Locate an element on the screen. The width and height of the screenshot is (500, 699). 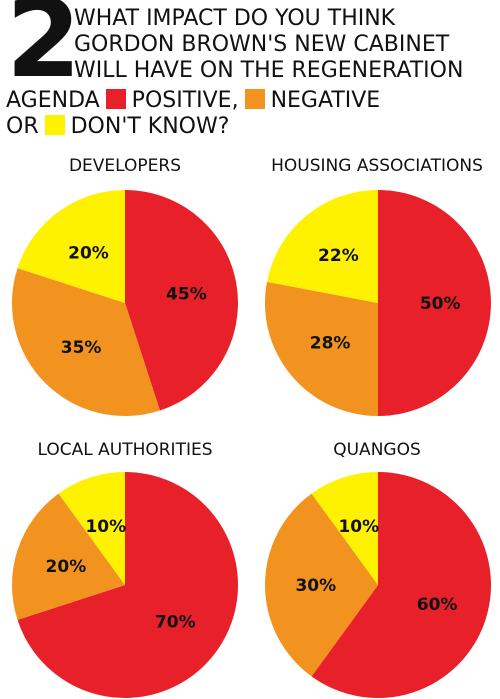
positive-swatch is located at coordinates (115, 99).